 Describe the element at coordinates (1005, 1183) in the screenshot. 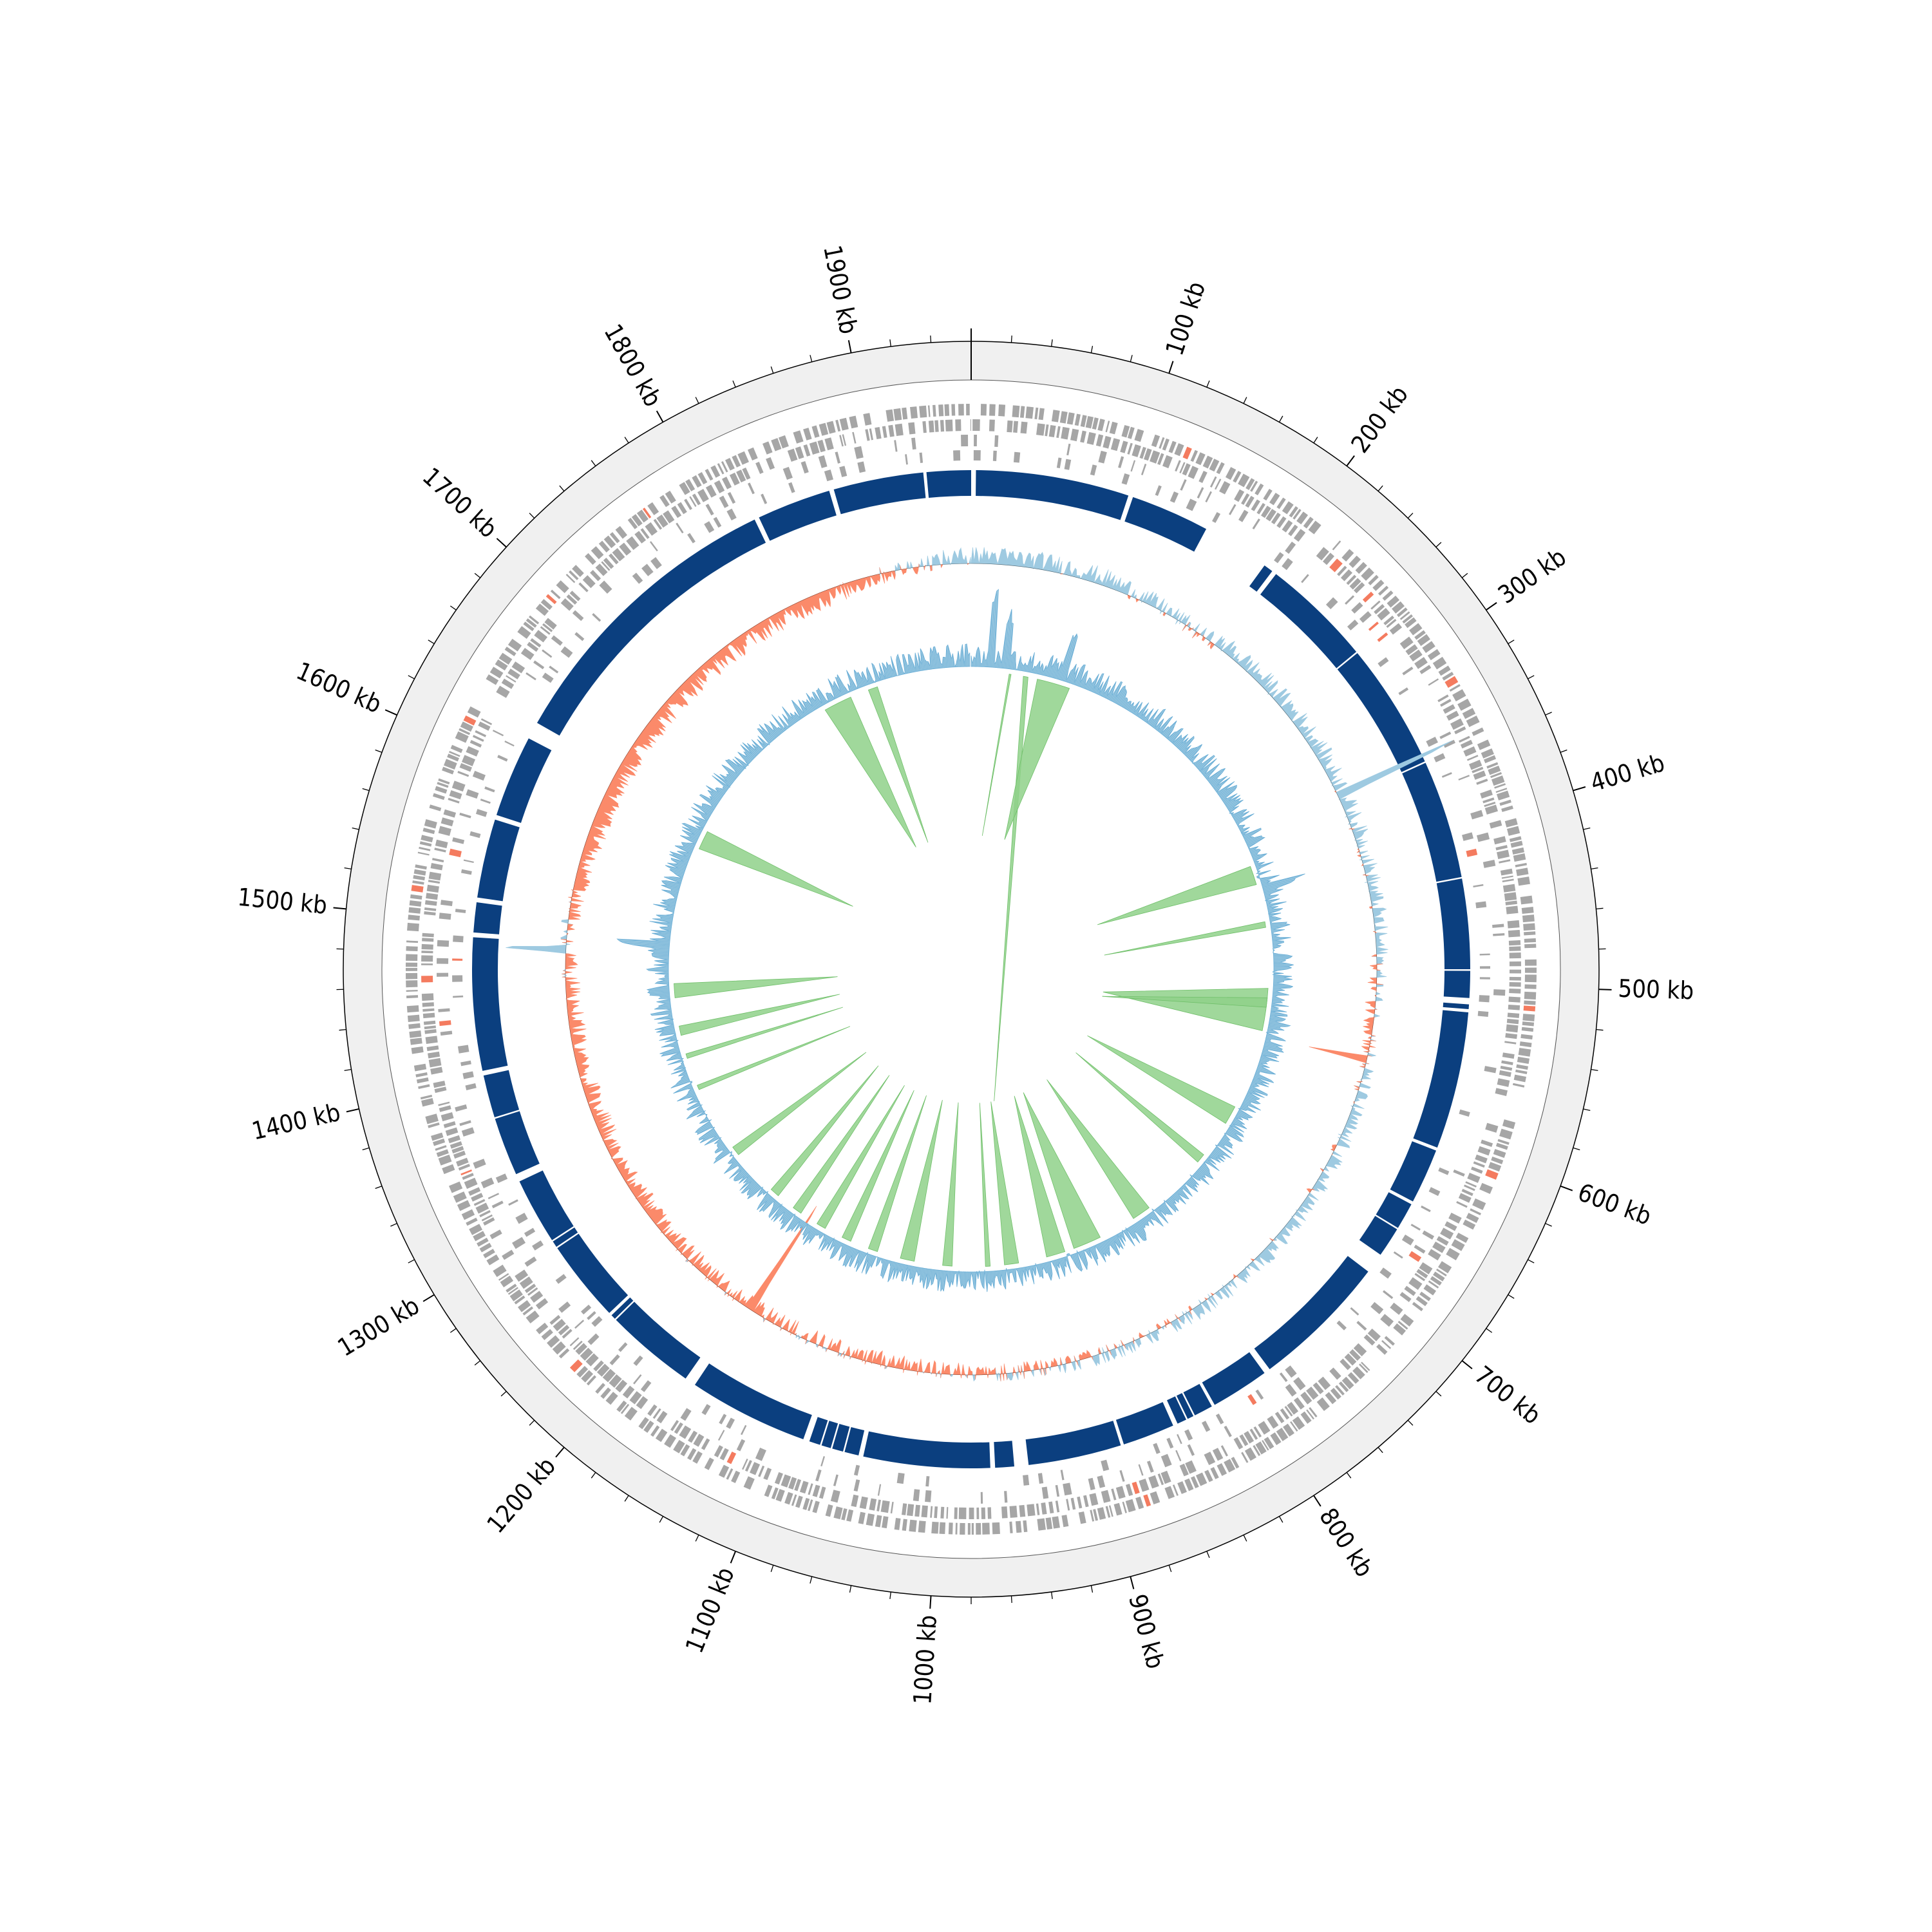

I see `link-ribbon` at that location.